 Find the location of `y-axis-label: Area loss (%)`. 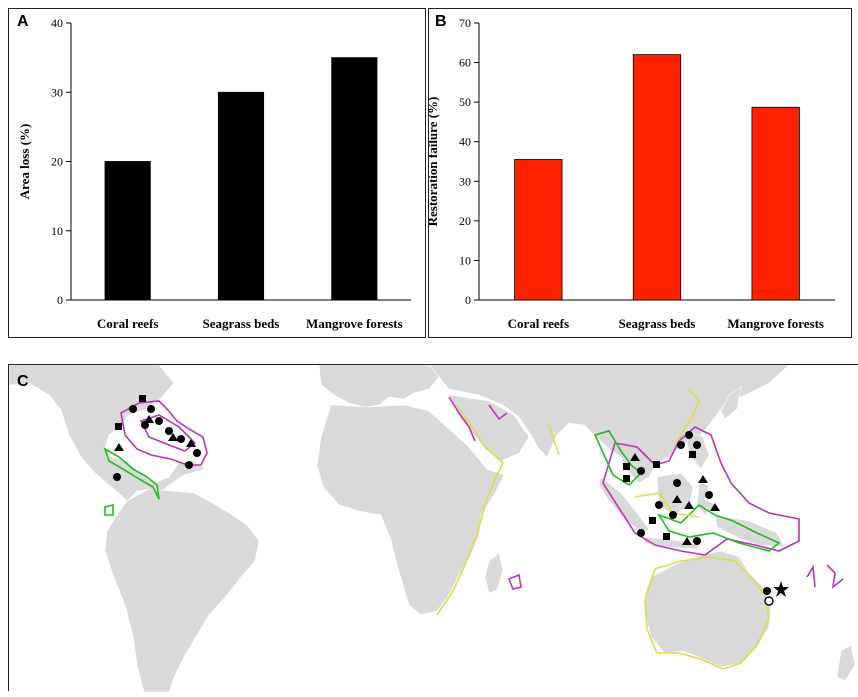

y-axis-label: Area loss (%) is located at coordinates (24, 162).